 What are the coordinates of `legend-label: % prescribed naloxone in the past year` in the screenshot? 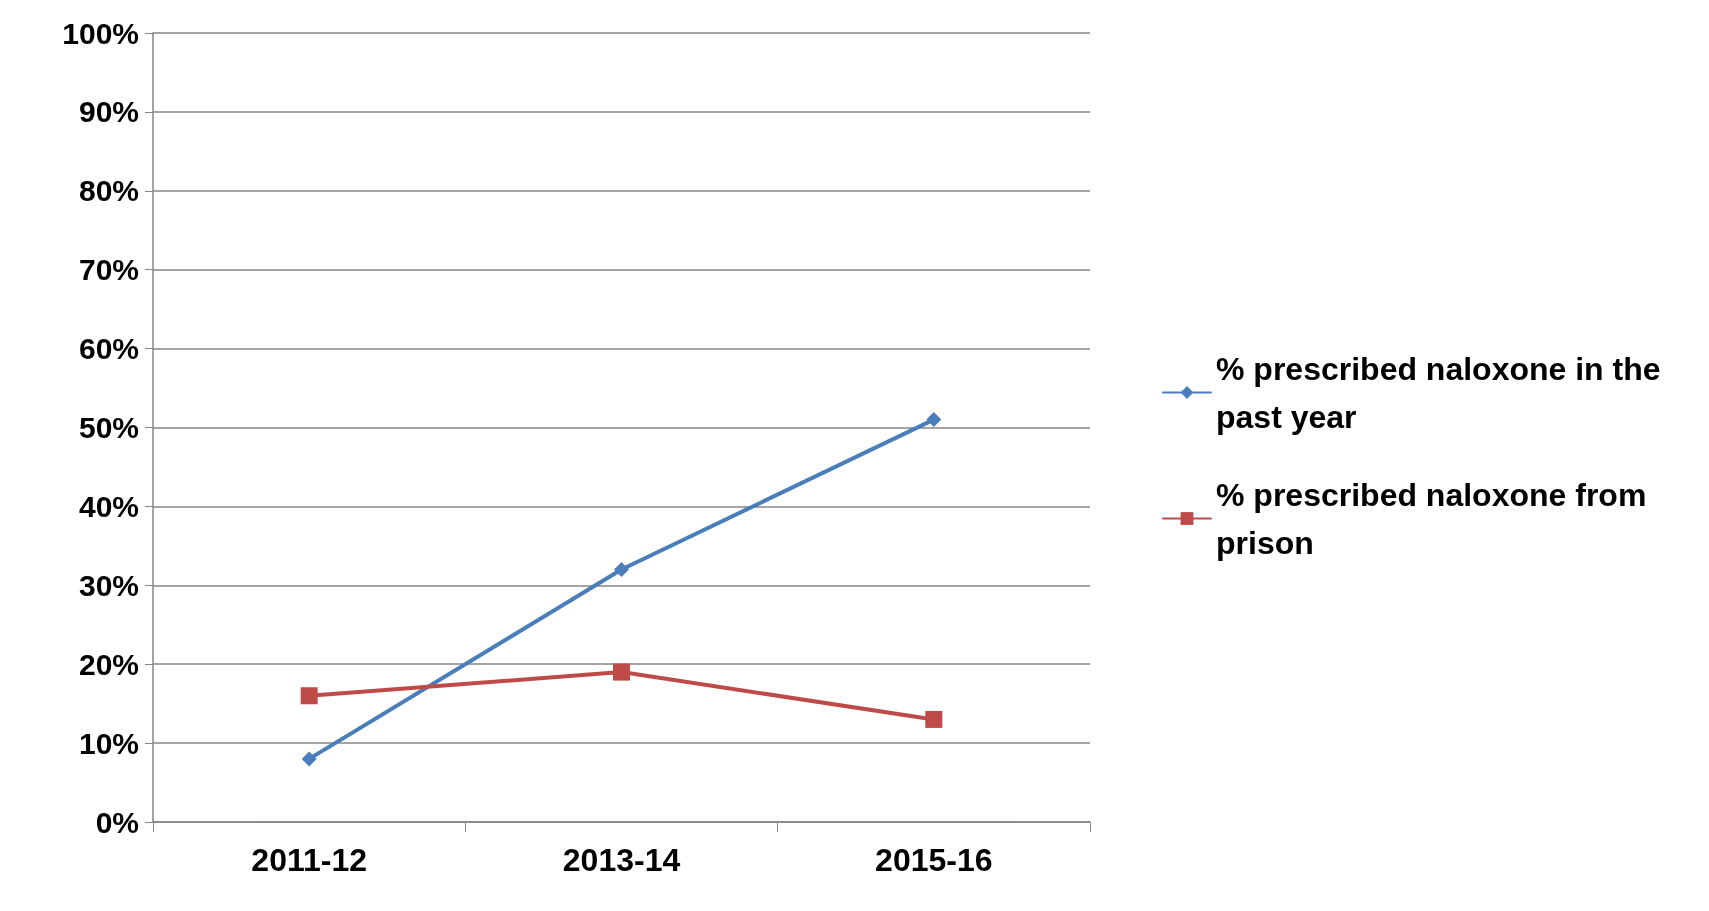 It's located at (1443, 392).